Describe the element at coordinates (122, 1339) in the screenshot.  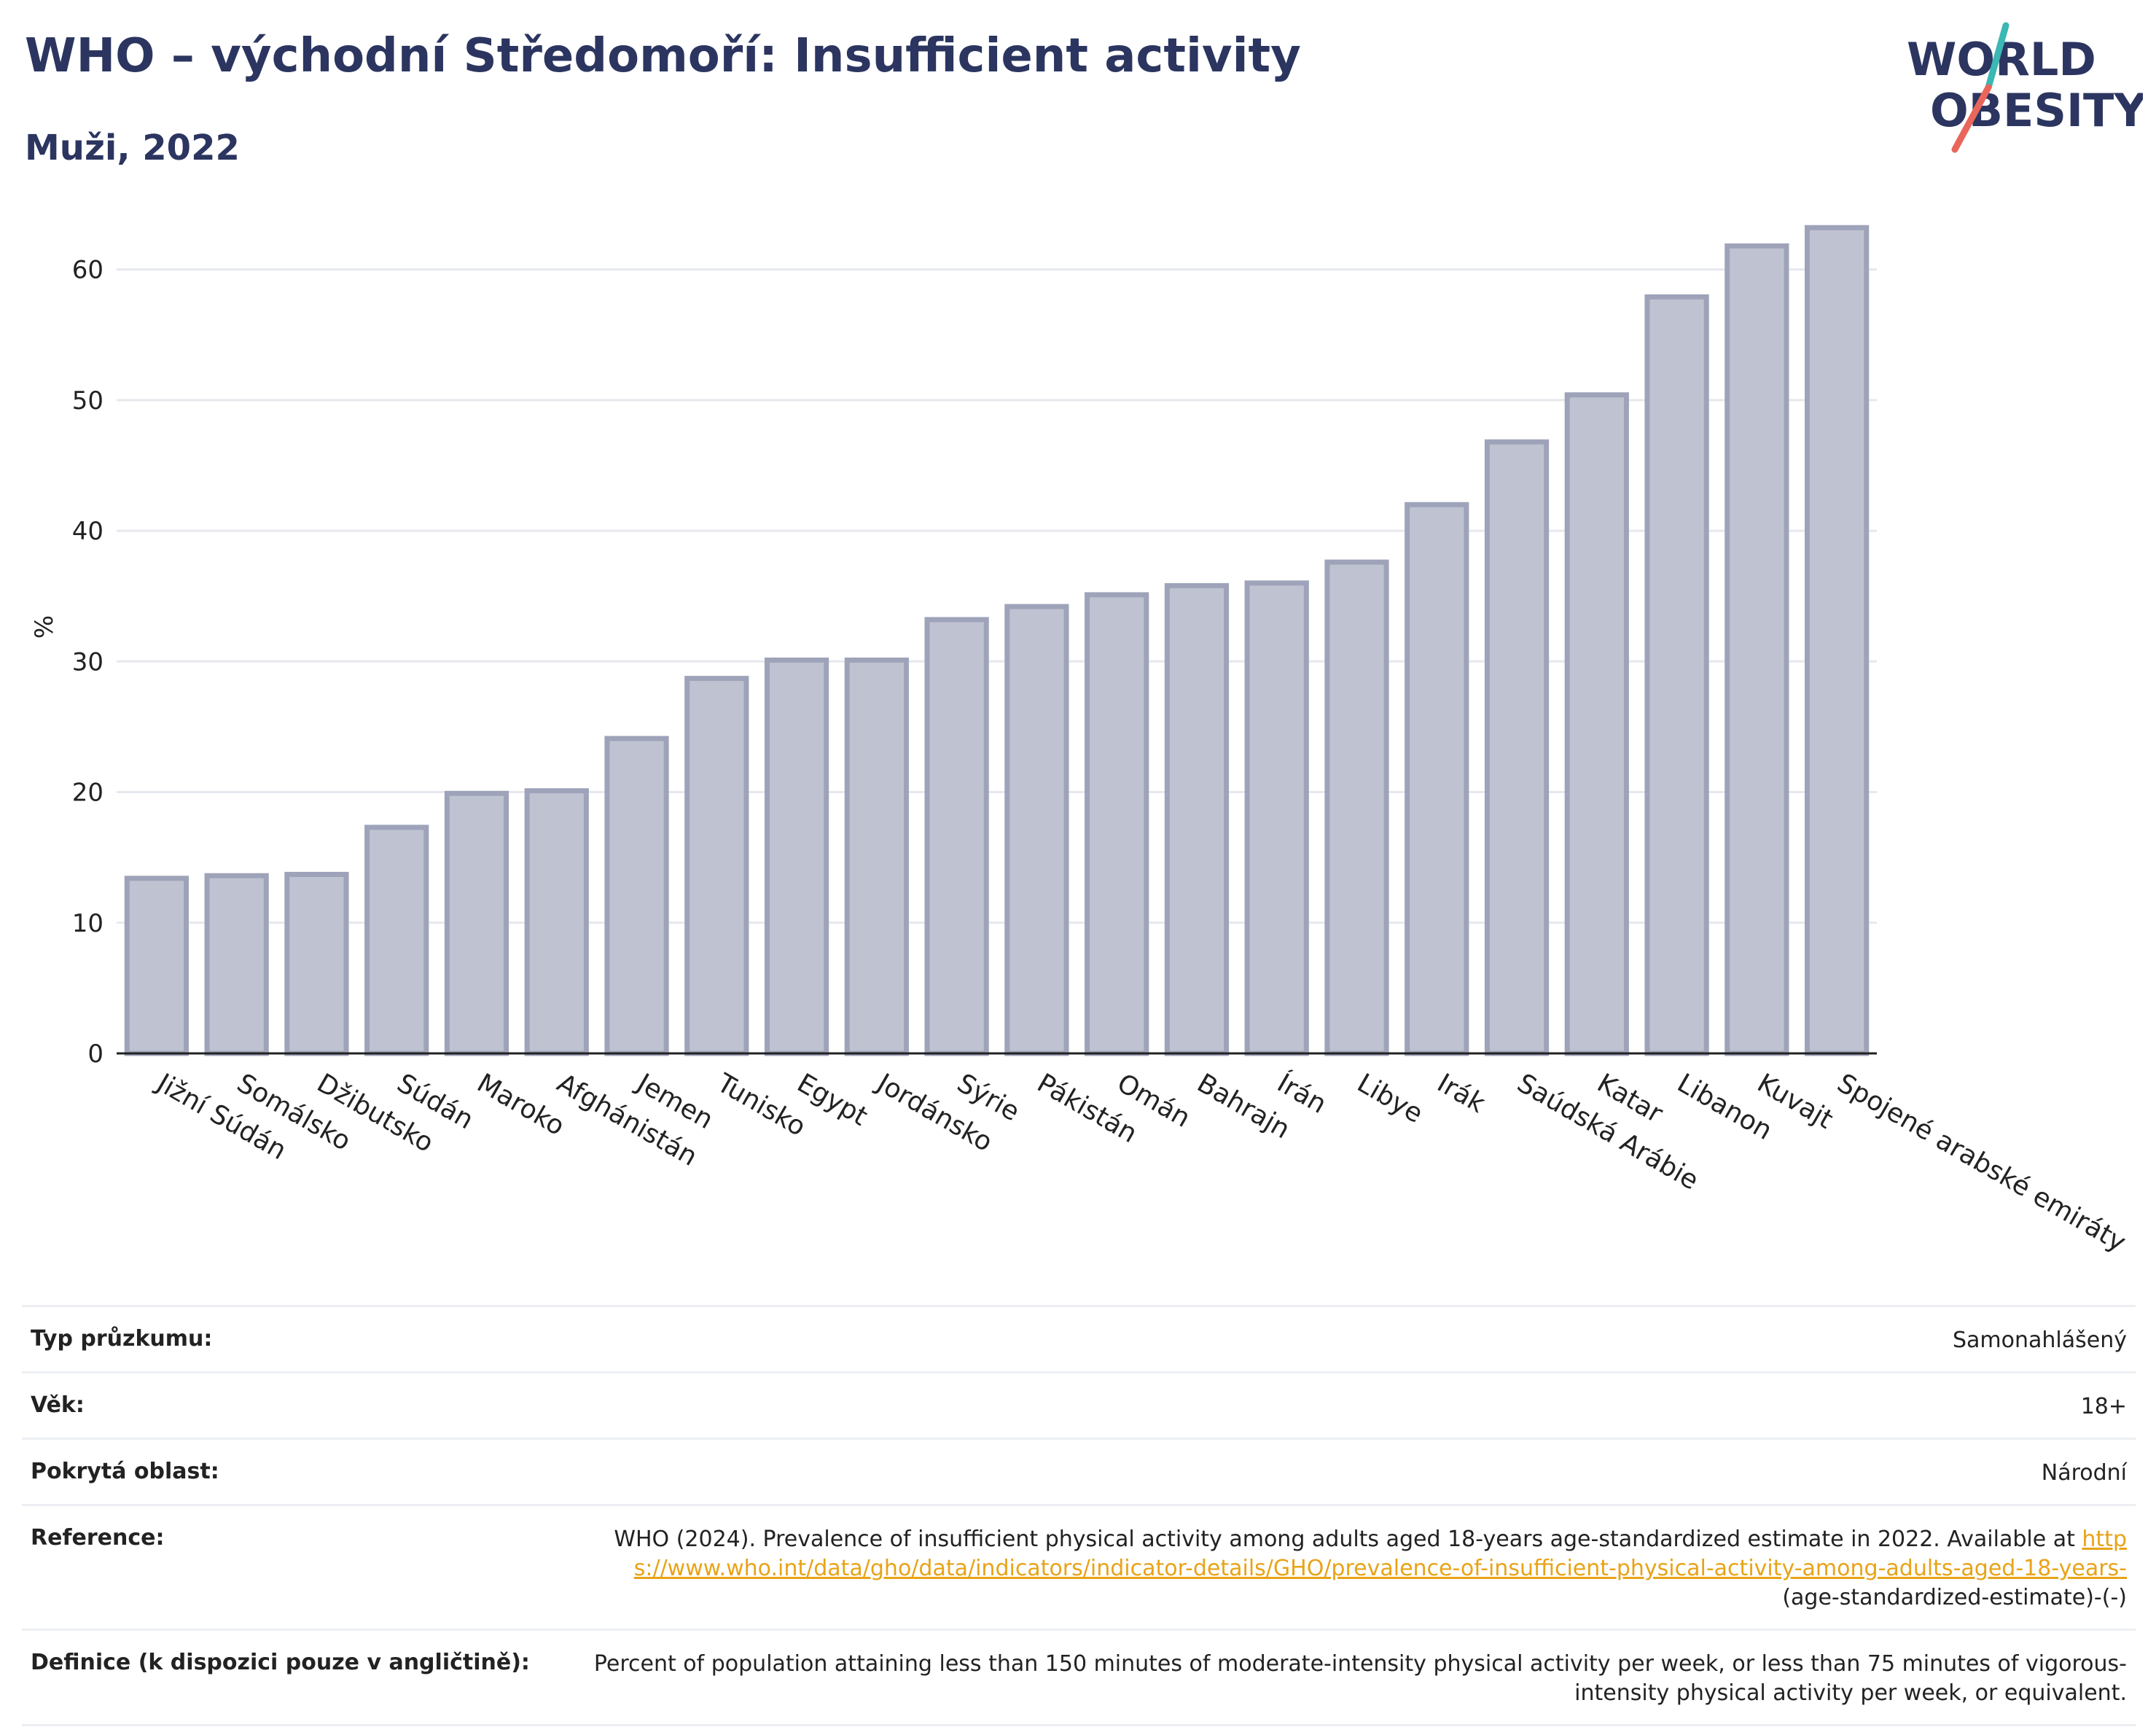
I see `survey-type-label: Typ průzkumu:` at that location.